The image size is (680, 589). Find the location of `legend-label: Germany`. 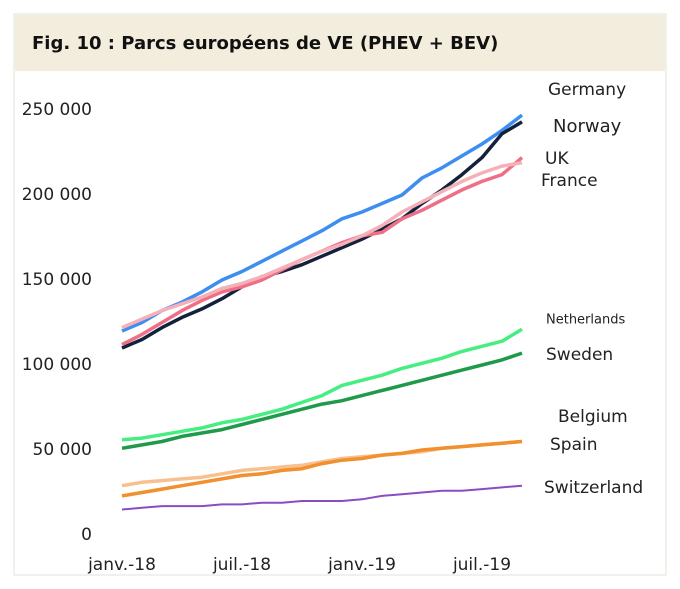

legend-label: Germany is located at coordinates (587, 90).